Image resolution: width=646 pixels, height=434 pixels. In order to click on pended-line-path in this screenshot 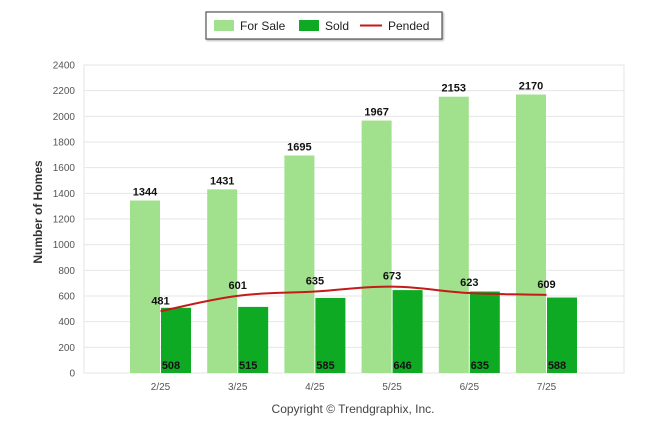, I will do `click(353, 299)`.